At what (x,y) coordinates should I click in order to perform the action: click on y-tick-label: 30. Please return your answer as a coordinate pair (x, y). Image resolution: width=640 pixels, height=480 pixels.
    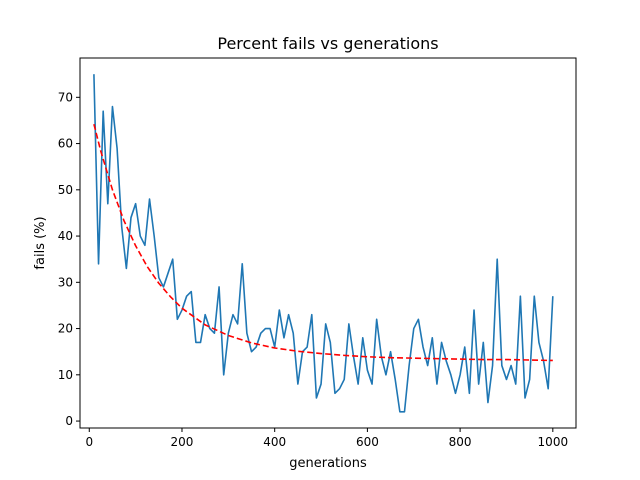
    Looking at the image, I should click on (65, 282).